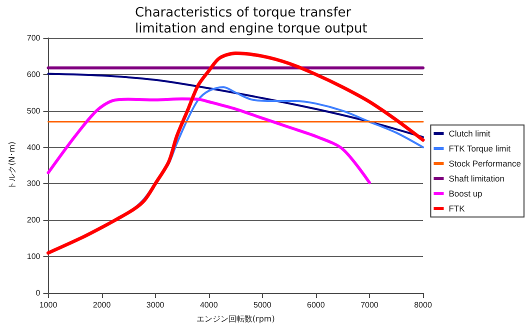  What do you see at coordinates (33, 183) in the screenshot?
I see `y-tick-label: 300` at bounding box center [33, 183].